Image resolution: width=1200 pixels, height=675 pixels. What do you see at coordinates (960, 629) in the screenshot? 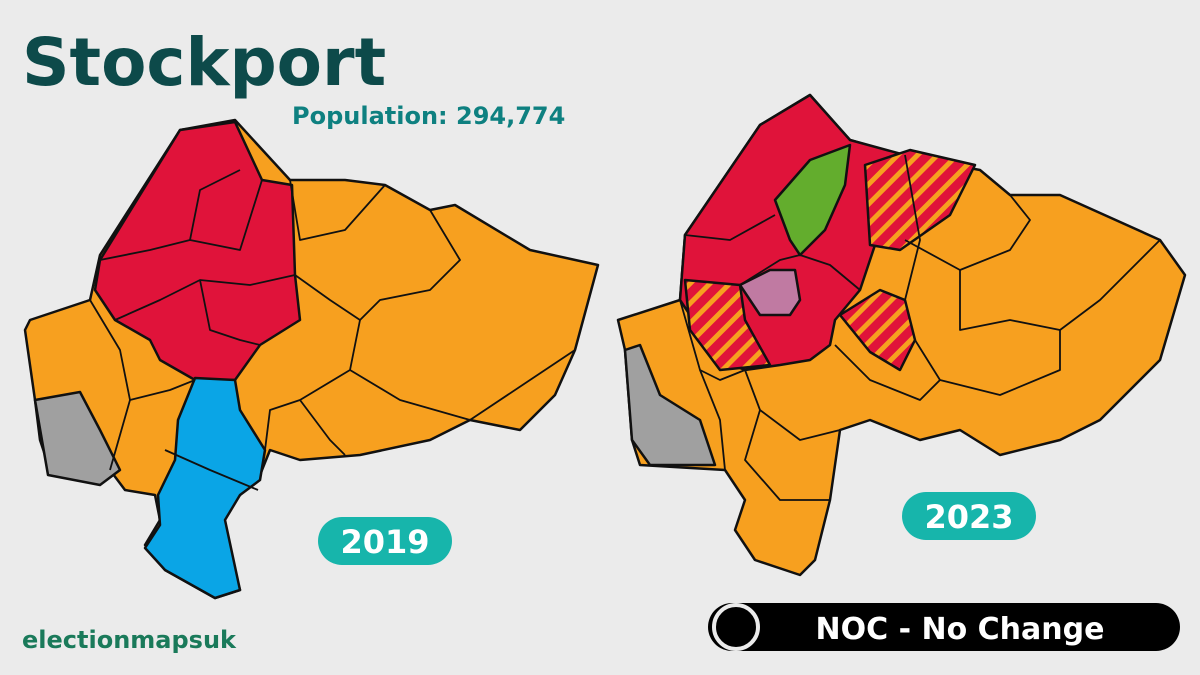
I see `result-text: NOC - No Change` at bounding box center [960, 629].